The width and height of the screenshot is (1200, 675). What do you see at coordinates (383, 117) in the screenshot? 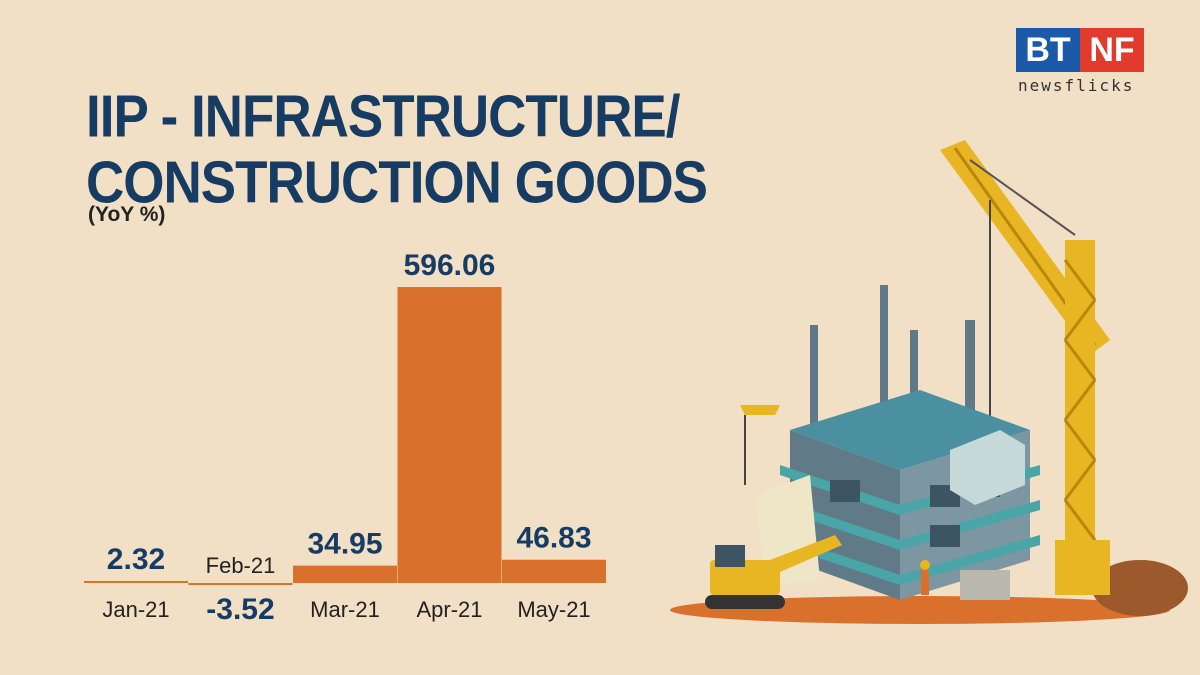
I see `title-line-1: IIP - INFRASTRUCTURE/` at bounding box center [383, 117].